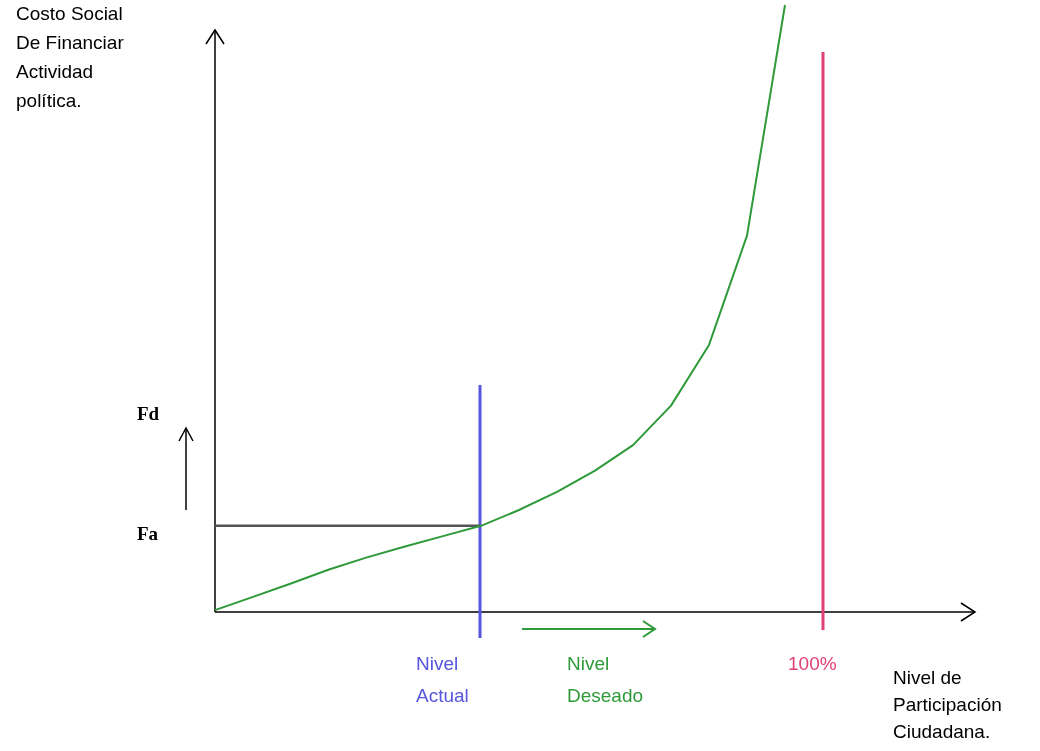 This screenshot has width=1040, height=751. Describe the element at coordinates (947, 704) in the screenshot. I see `x-axis-title: Nivel de Participación Ciudadana.` at that location.